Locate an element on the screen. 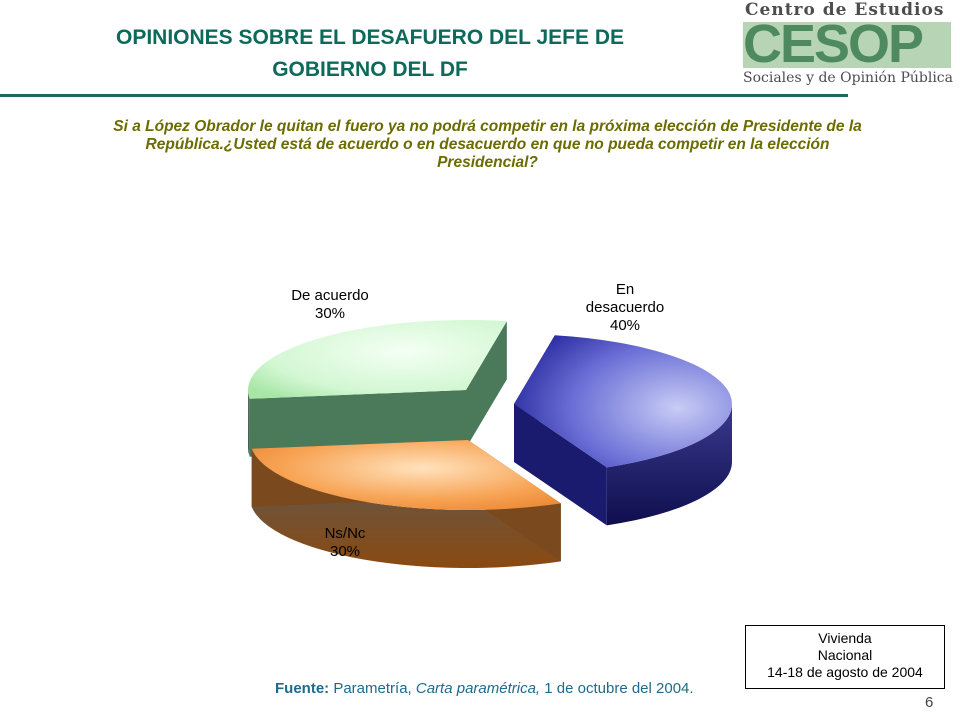  logo-band is located at coordinates (847, 45).